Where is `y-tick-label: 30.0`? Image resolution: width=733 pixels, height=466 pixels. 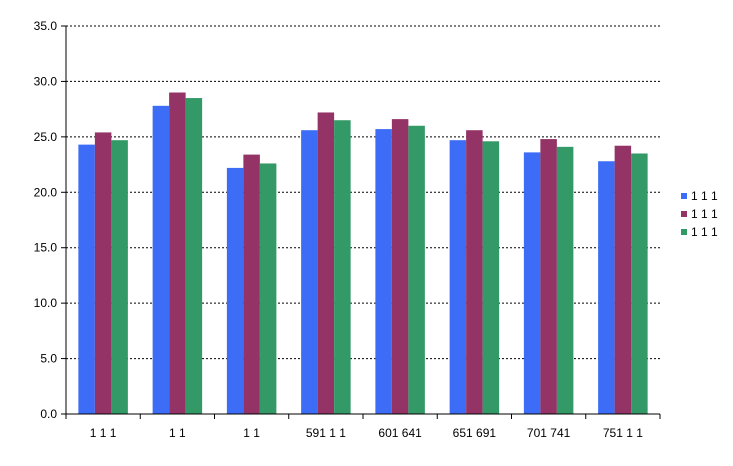
y-tick-label: 30.0 is located at coordinates (46, 81).